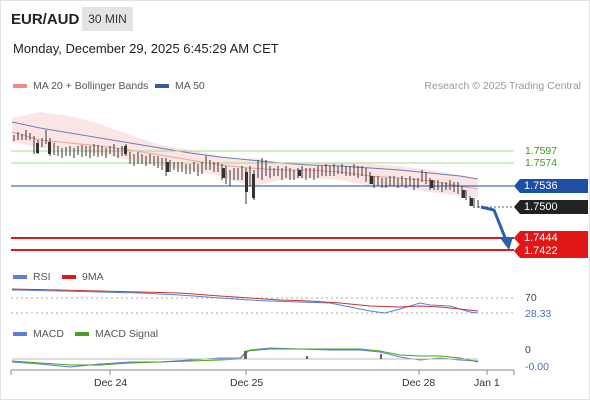 The width and height of the screenshot is (590, 400). What do you see at coordinates (487, 383) in the screenshot?
I see `x-axis-label-jan1: Jan 1` at bounding box center [487, 383].